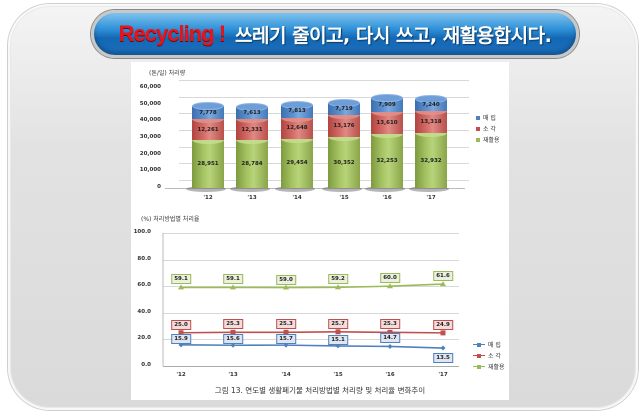  What do you see at coordinates (286, 375) in the screenshot?
I see `line-x-tick: '14` at bounding box center [286, 375].